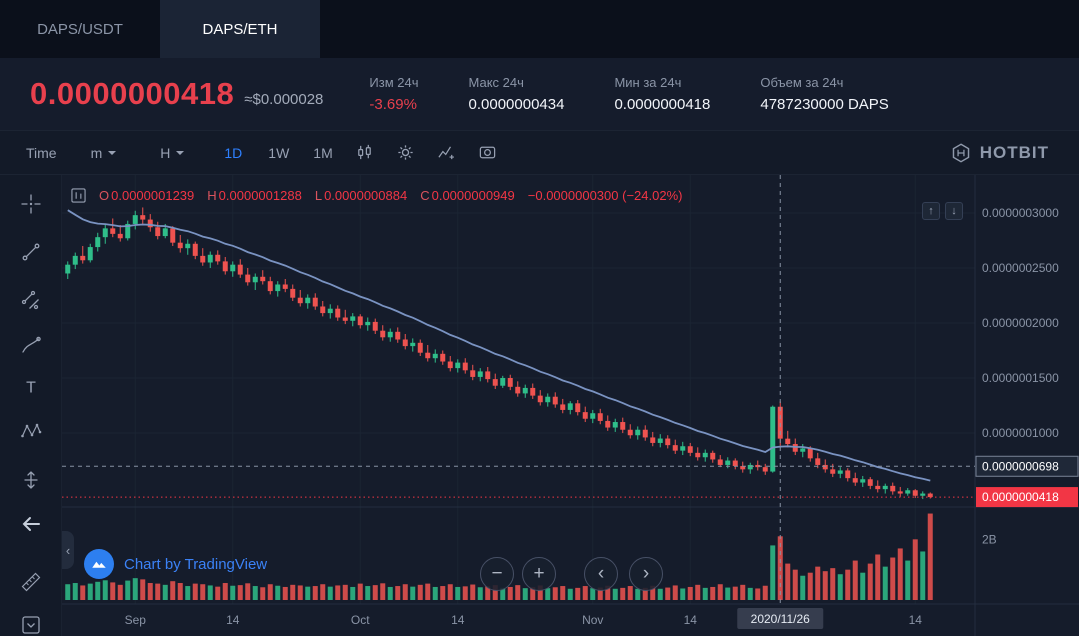  What do you see at coordinates (605, 195) in the screenshot?
I see `change-value: −0.0000000300 (−24.02%)` at bounding box center [605, 195].